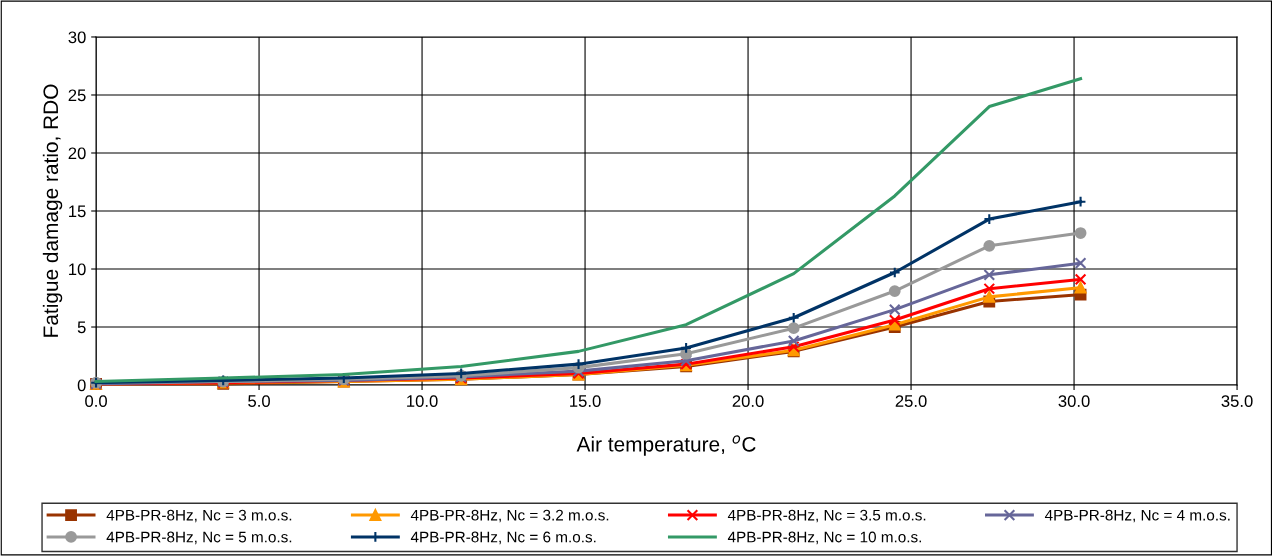 The image size is (1274, 556). I want to click on legend-label: 4PB-PR-8Hz, Nc = 3 m.o.s., so click(199, 516).